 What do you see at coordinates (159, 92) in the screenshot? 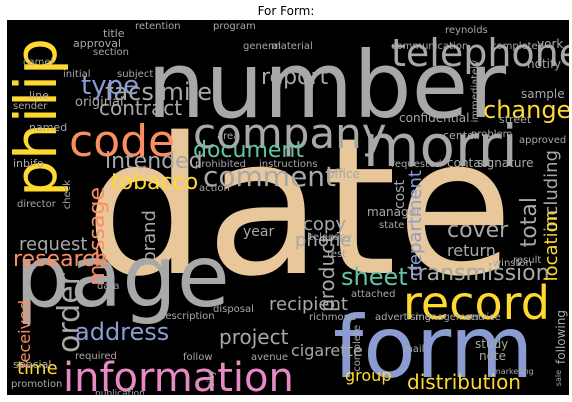
I see `cloud-word: facsimile` at bounding box center [159, 92].